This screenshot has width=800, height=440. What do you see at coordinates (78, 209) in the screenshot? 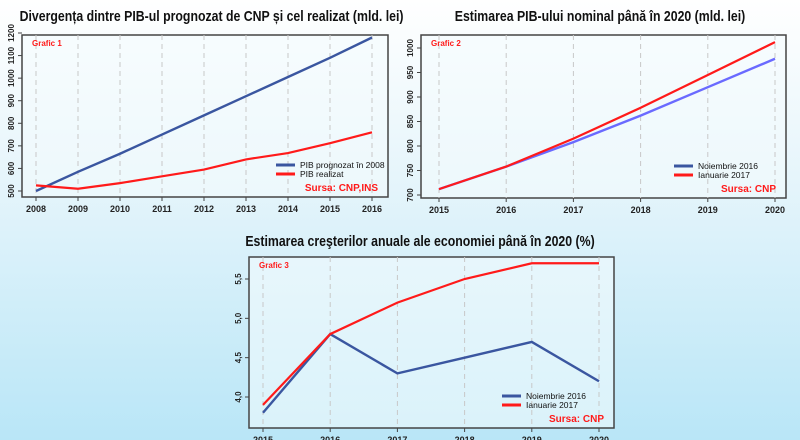
I see `chart1-xtick-label: 2009` at bounding box center [78, 209].